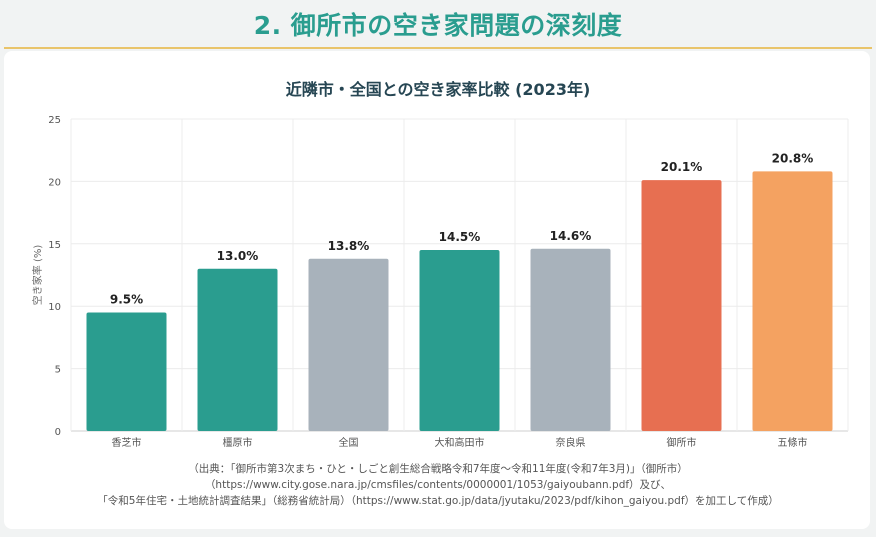 The width and height of the screenshot is (876, 537). Describe the element at coordinates (54, 245) in the screenshot. I see `y-tick-label: 15` at that location.